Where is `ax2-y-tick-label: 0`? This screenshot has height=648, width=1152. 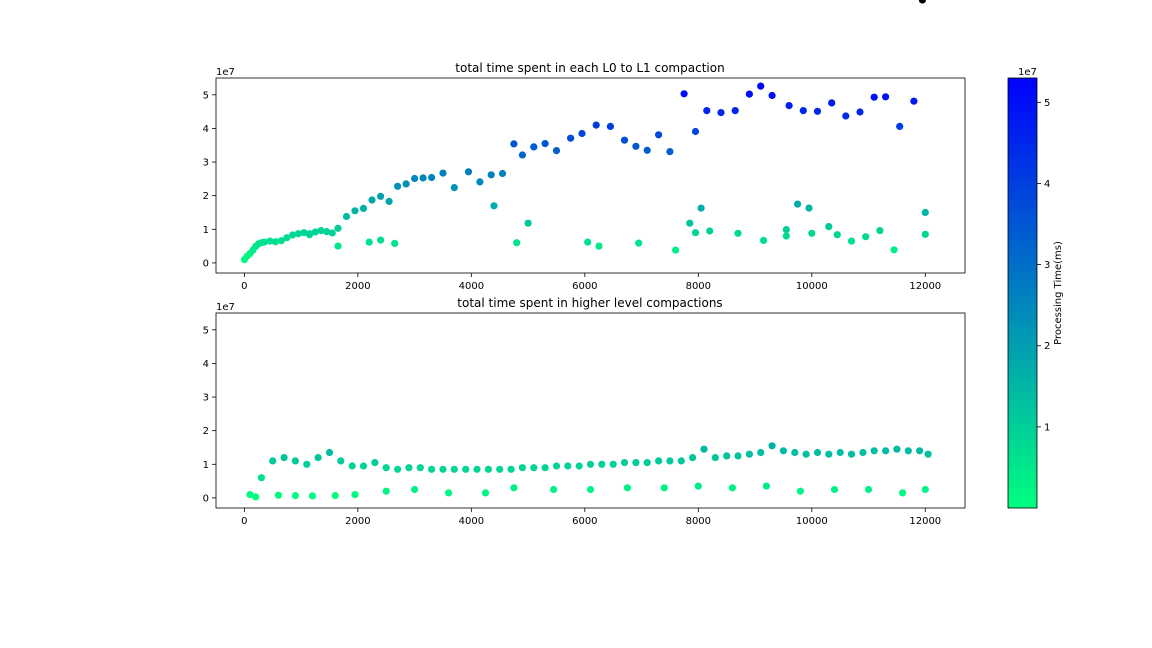
ax2-y-tick-label: 0 is located at coordinates (206, 498).